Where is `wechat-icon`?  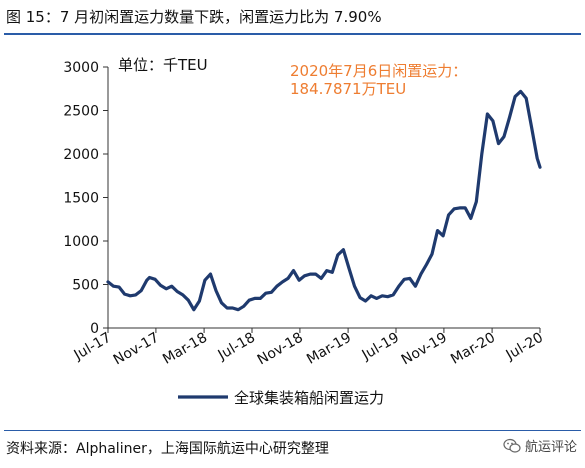
wechat-icon is located at coordinates (512, 445).